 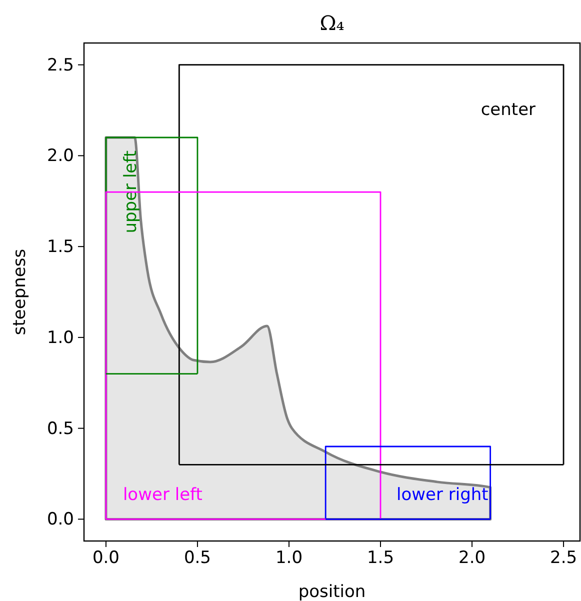 I want to click on y-tick-label: 1.5, so click(x=60, y=247).